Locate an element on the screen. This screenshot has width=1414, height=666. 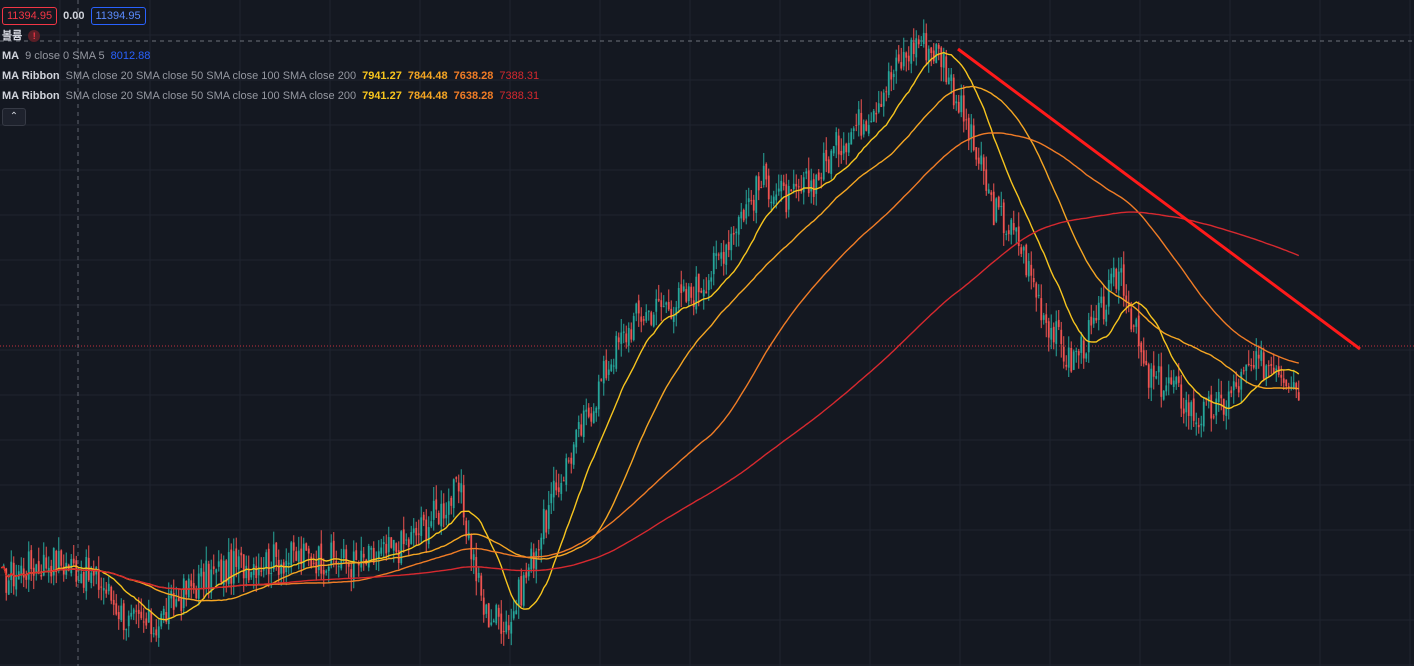
price-badge-right: 11394.95 is located at coordinates (118, 16).